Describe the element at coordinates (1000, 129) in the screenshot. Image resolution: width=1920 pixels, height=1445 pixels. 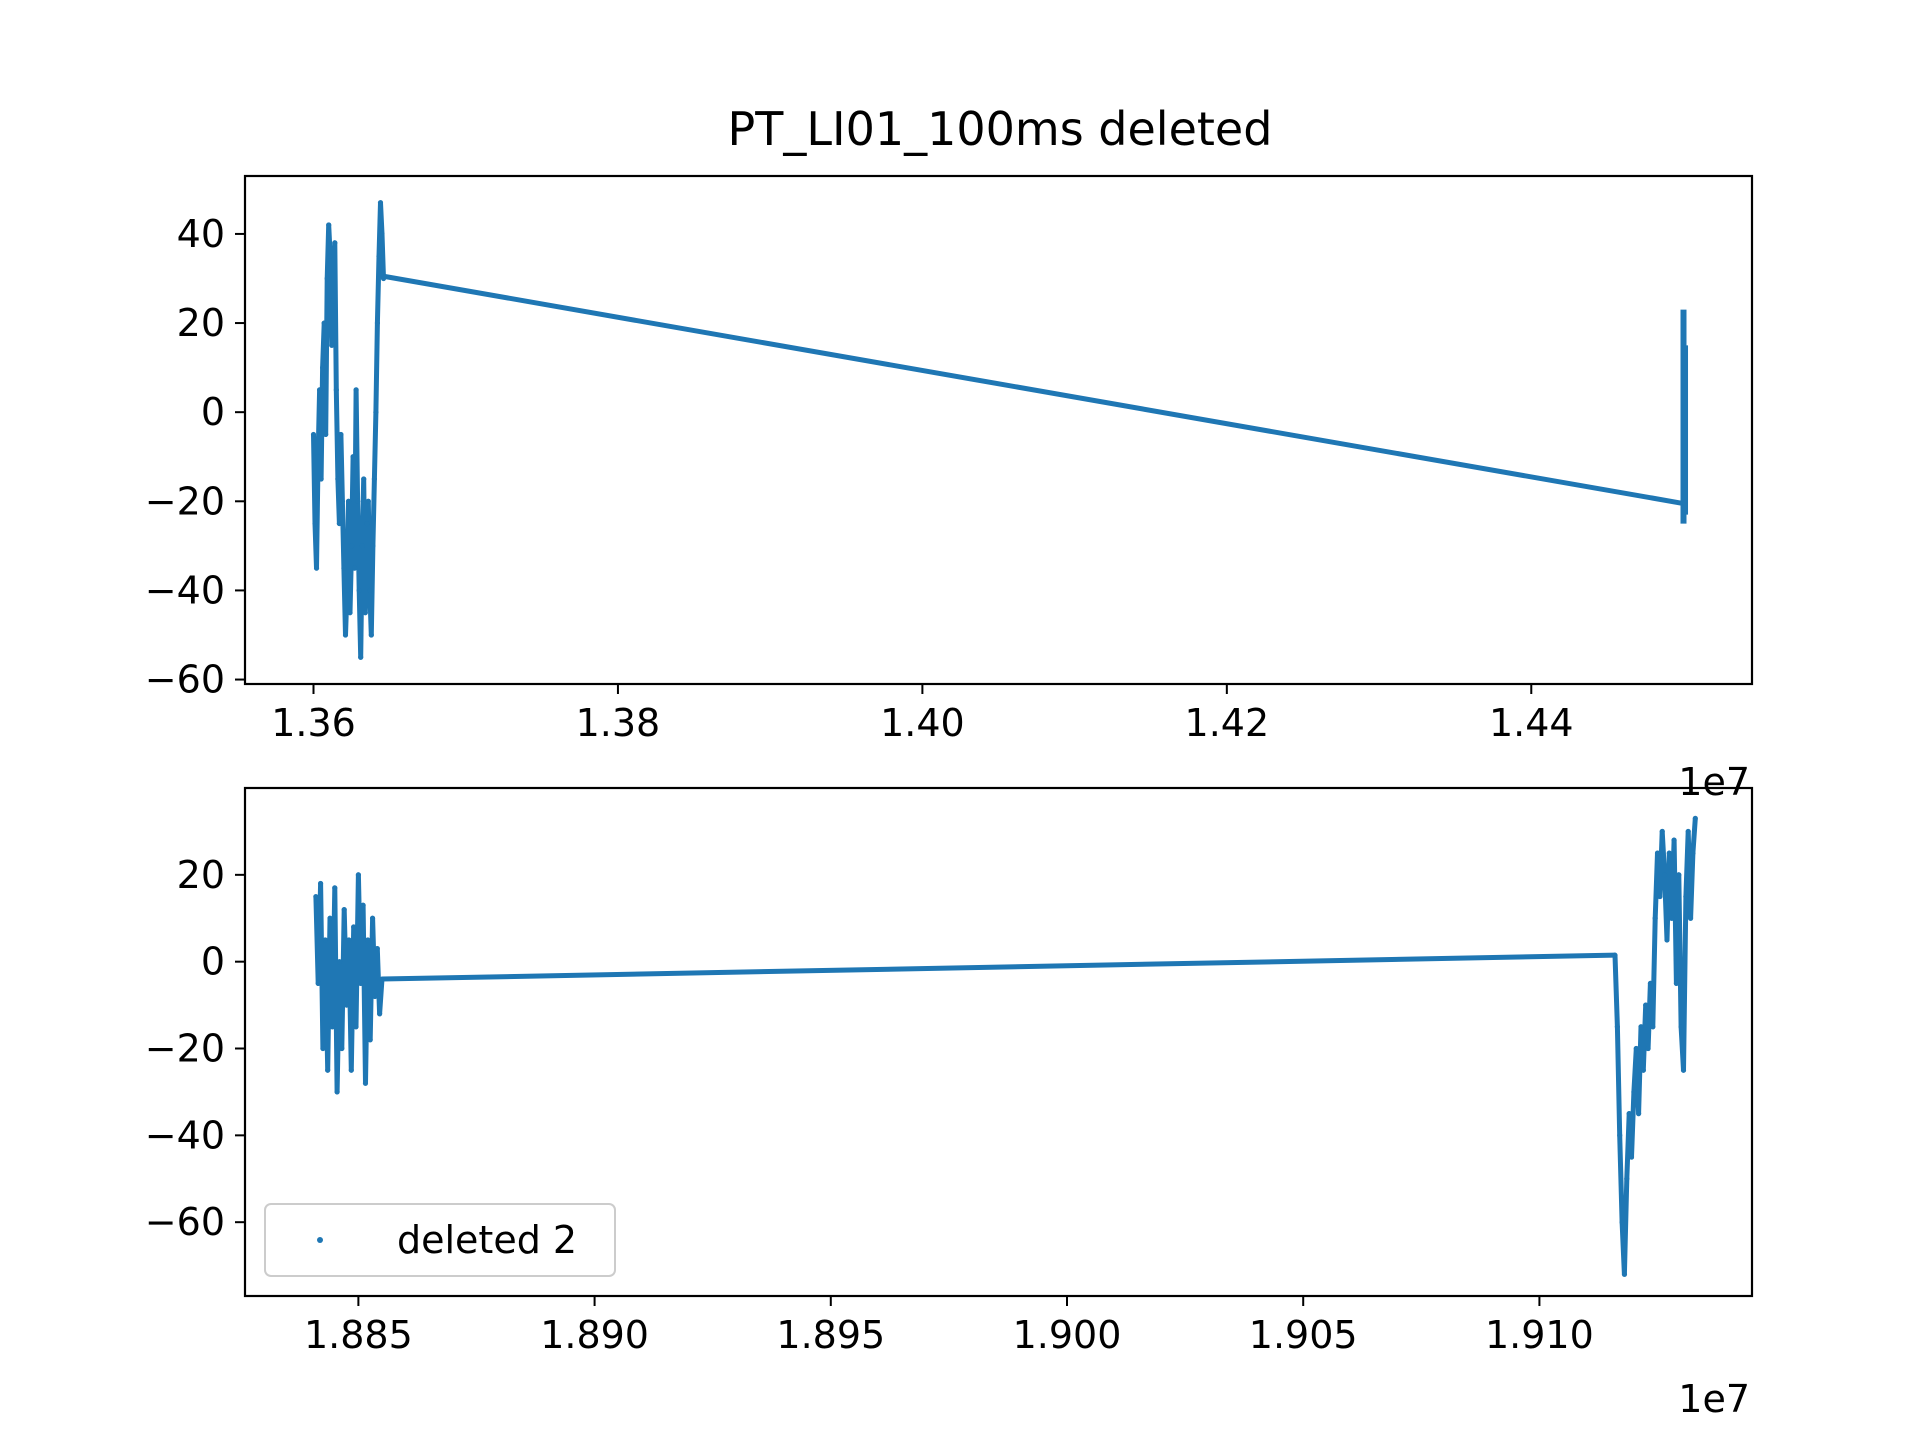
I see `chart-title: PT_LI01_100ms deleted` at that location.